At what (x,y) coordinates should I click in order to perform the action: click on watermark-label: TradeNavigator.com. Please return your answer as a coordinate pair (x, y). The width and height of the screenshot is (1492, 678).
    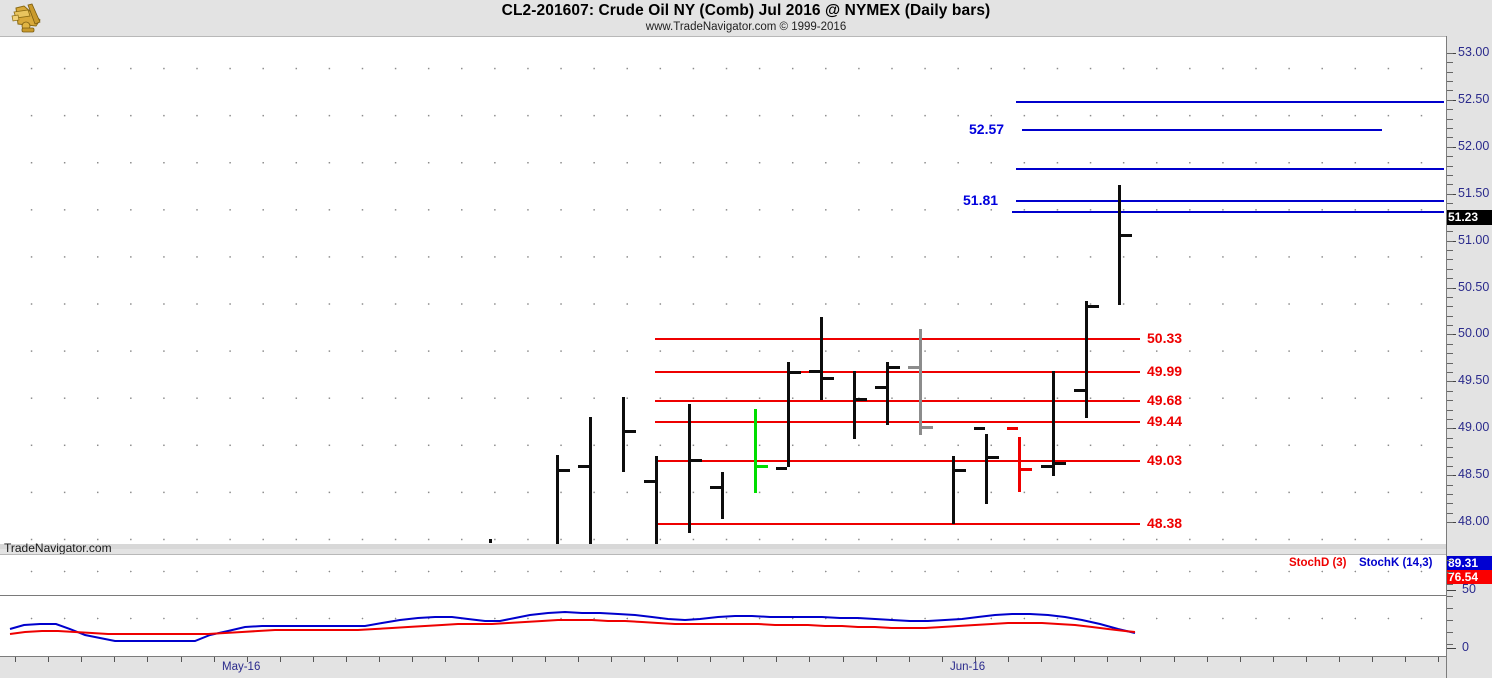
    Looking at the image, I should click on (58, 548).